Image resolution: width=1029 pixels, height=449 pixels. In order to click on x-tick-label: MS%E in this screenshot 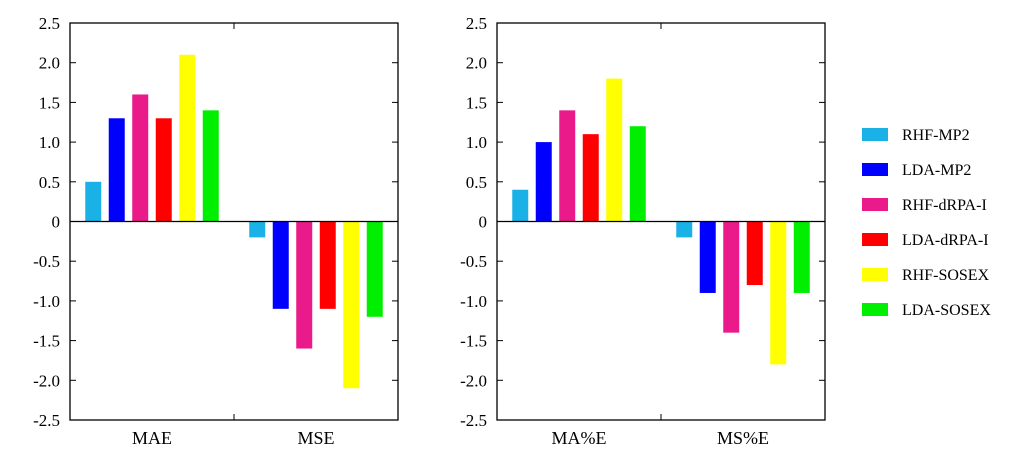, I will do `click(743, 438)`.